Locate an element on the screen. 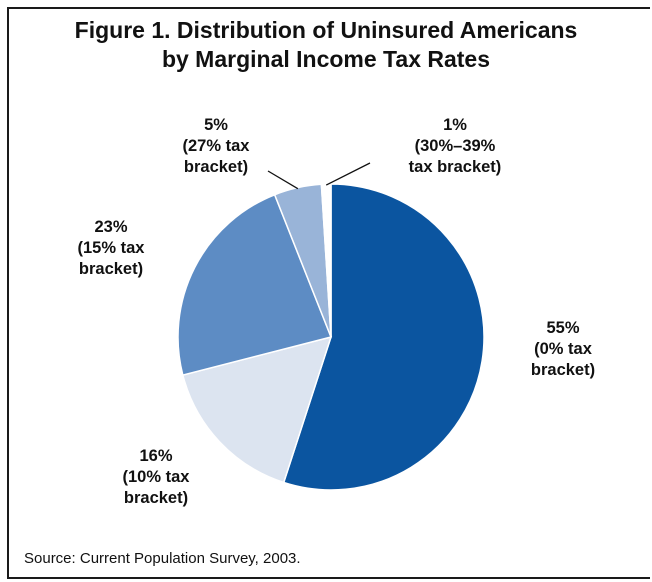 This screenshot has width=652, height=582. slice-label-2-name2: bracket) is located at coordinates (111, 269).